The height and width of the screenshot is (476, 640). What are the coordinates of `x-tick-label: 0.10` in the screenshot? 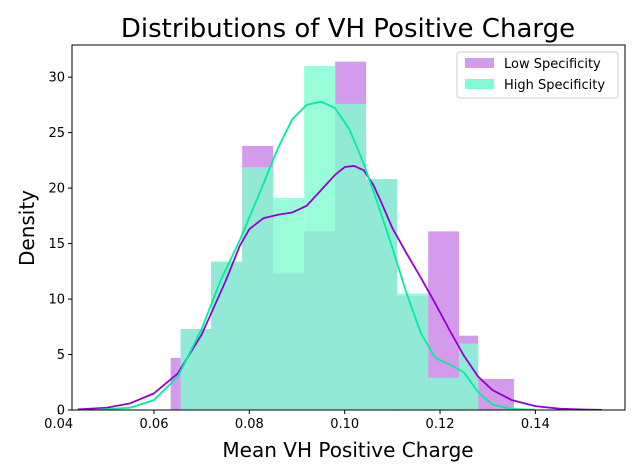 It's located at (344, 424).